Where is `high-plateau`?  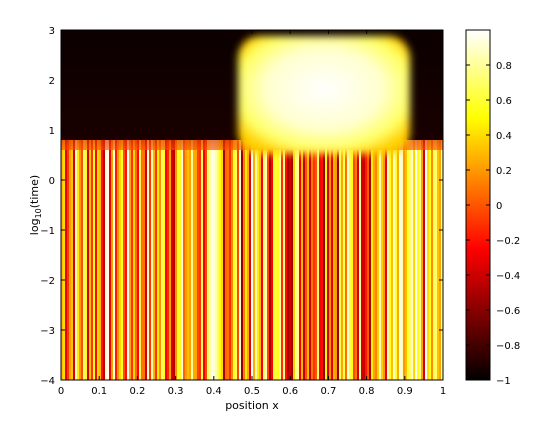
high-plateau is located at coordinates (324, 95).